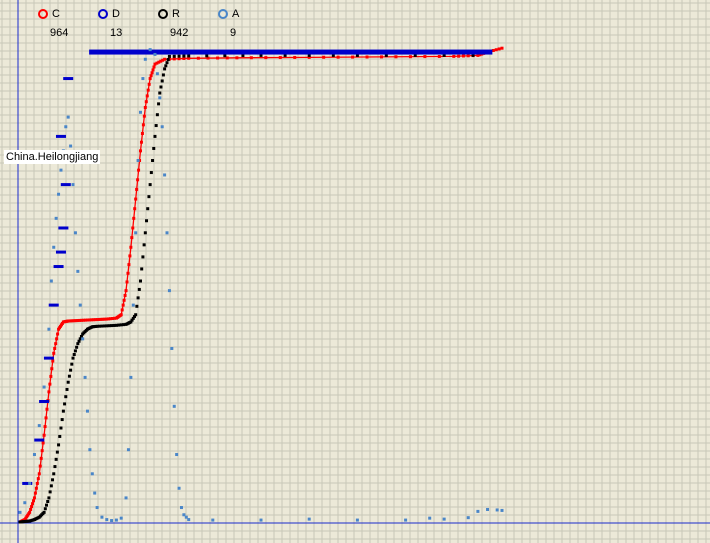 The height and width of the screenshot is (543, 710). Describe the element at coordinates (56, 14) in the screenshot. I see `legend-label-c: C` at that location.